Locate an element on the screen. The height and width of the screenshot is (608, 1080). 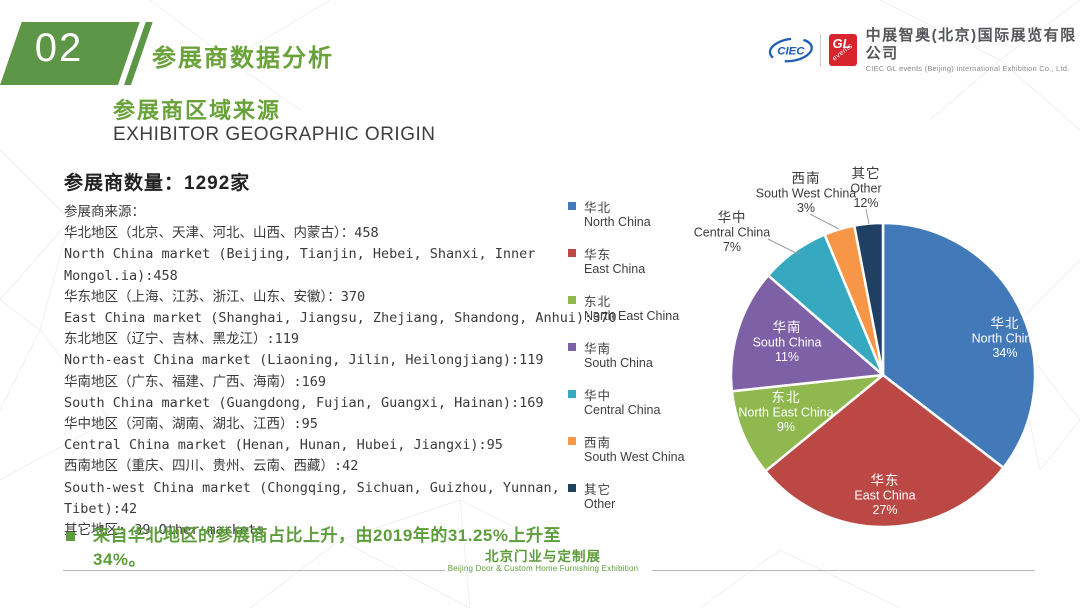
source-line: 华北地区（北京、天津、河北、山西、内蒙古）：458 is located at coordinates (221, 233).